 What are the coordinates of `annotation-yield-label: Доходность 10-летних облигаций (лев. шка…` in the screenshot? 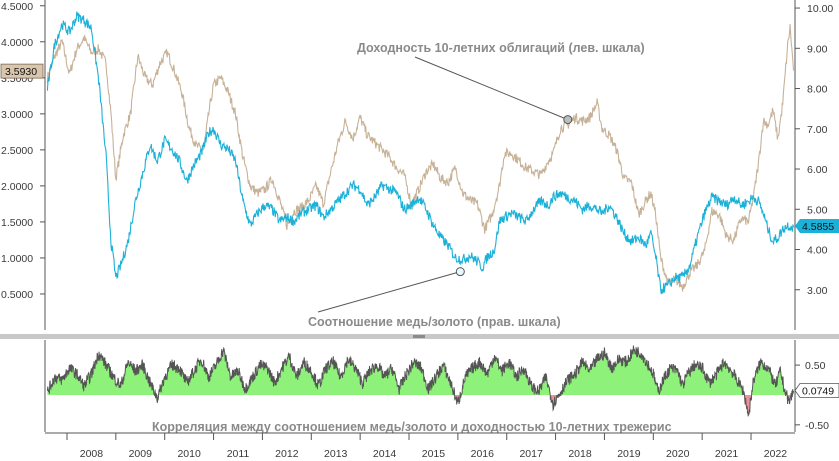 It's located at (501, 48).